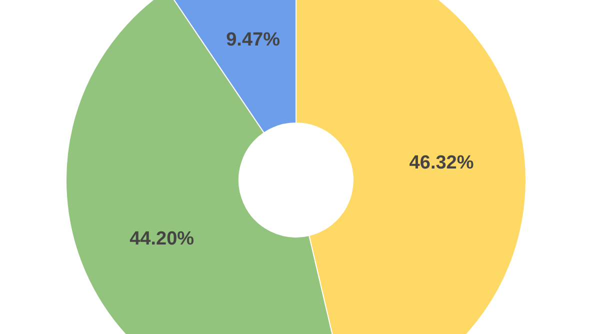 The width and height of the screenshot is (594, 334). What do you see at coordinates (253, 39) in the screenshot?
I see `data-label: 9.47%` at bounding box center [253, 39].